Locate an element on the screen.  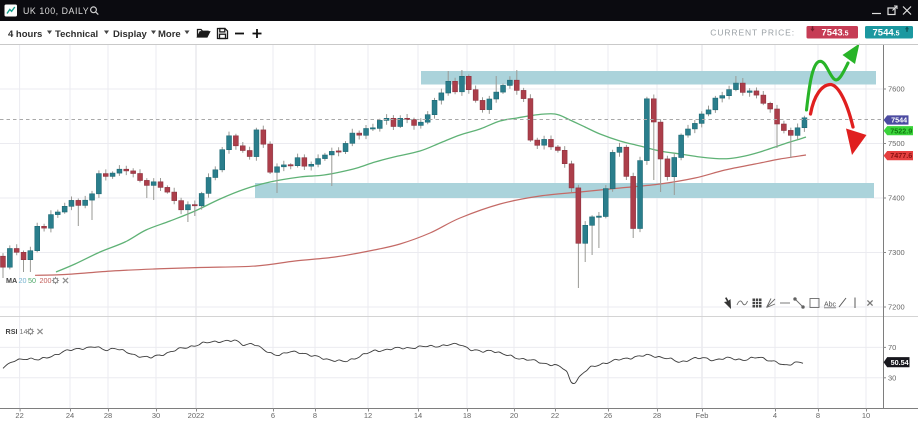
svg-text: Feb is located at coordinates (702, 415).